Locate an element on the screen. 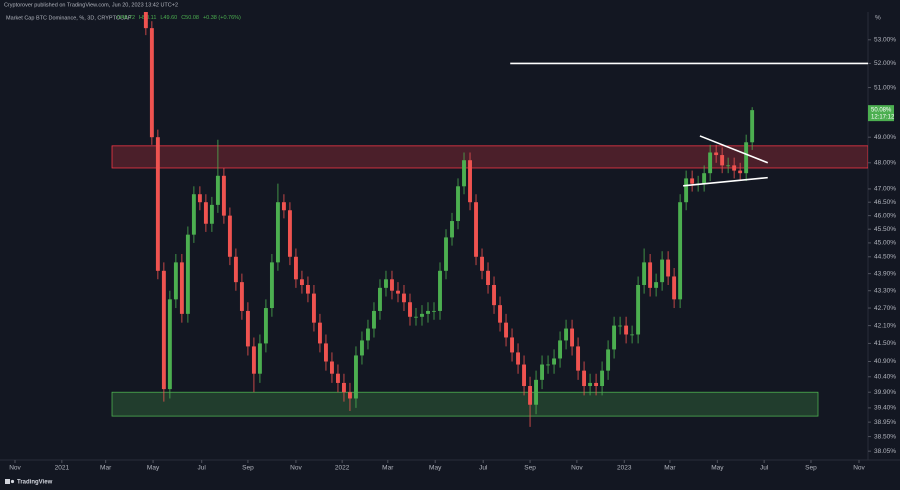 The width and height of the screenshot is (900, 490). y-tick-label: 40.40% is located at coordinates (885, 376).